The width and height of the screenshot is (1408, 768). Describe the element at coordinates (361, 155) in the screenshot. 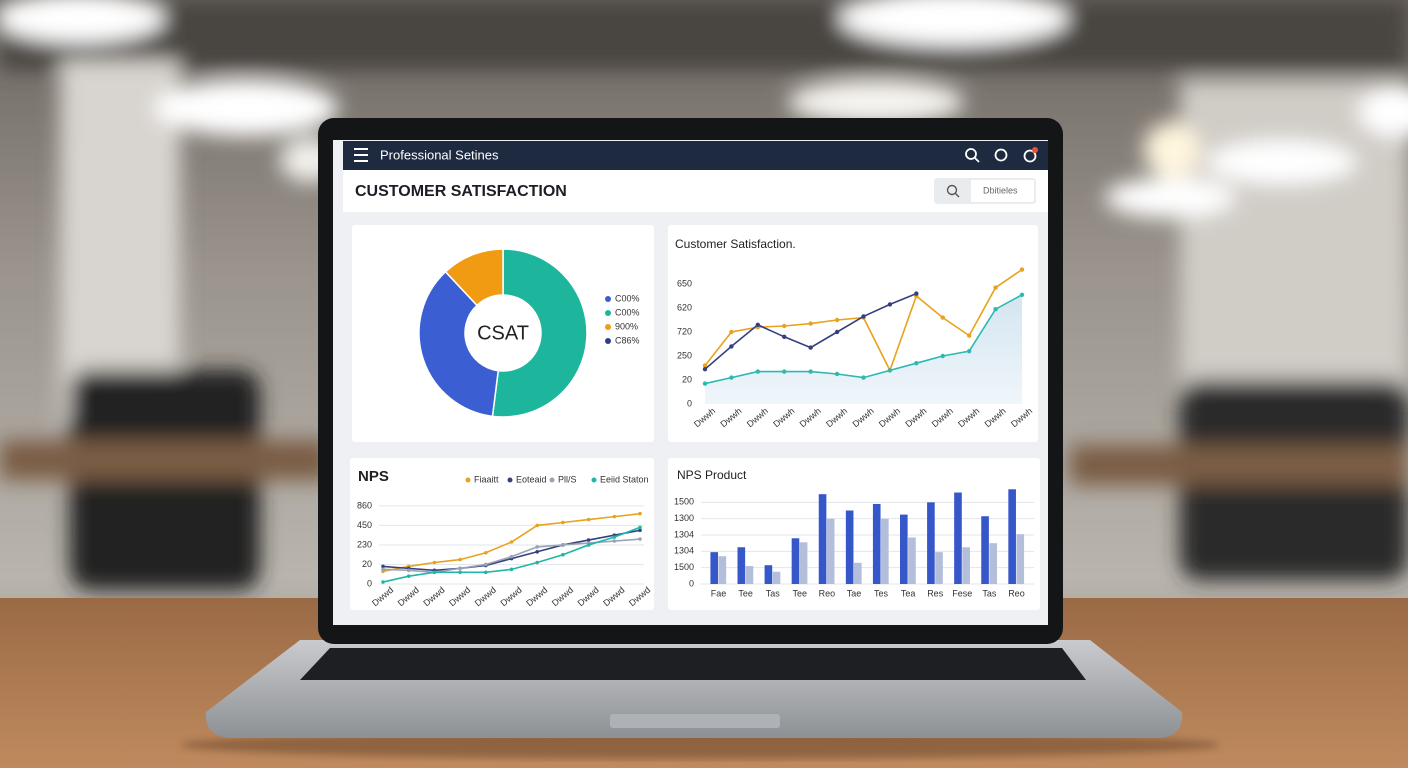

I see `menu-icon` at that location.